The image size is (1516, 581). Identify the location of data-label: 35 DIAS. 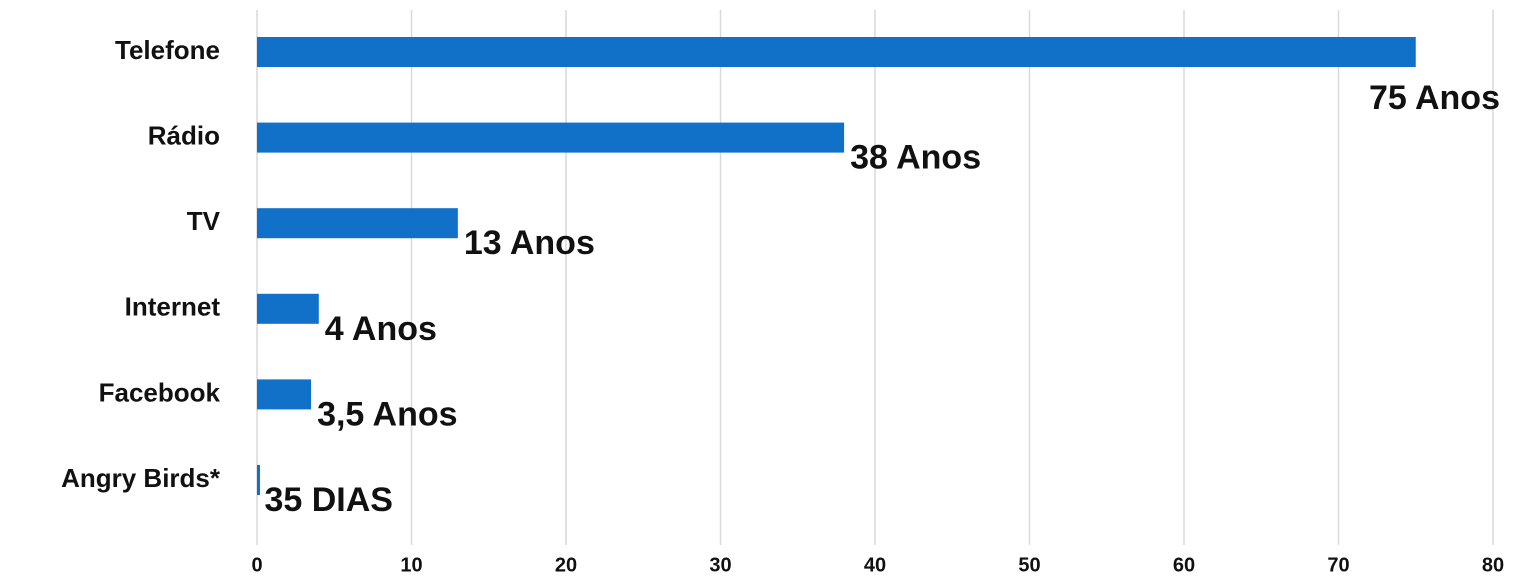
(328, 500).